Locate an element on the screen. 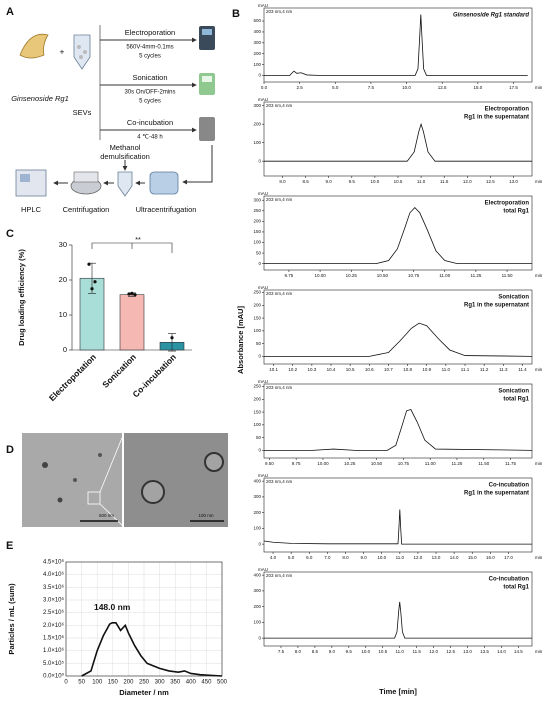 The image size is (550, 702). x-tick-label: 300 is located at coordinates (160, 683).